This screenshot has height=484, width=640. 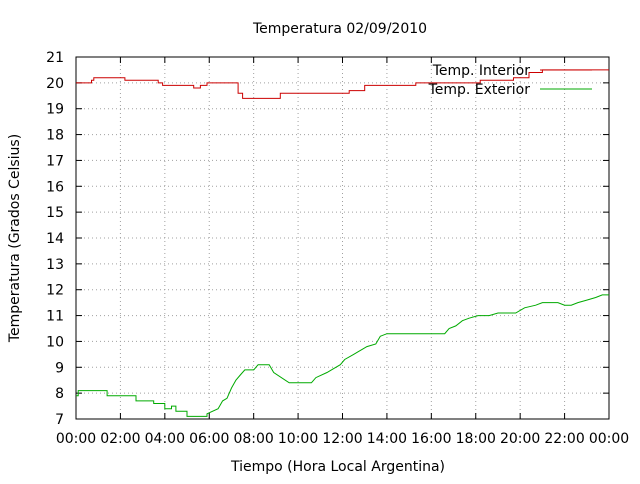 I want to click on x-tick-label: 22:00, so click(x=564, y=439).